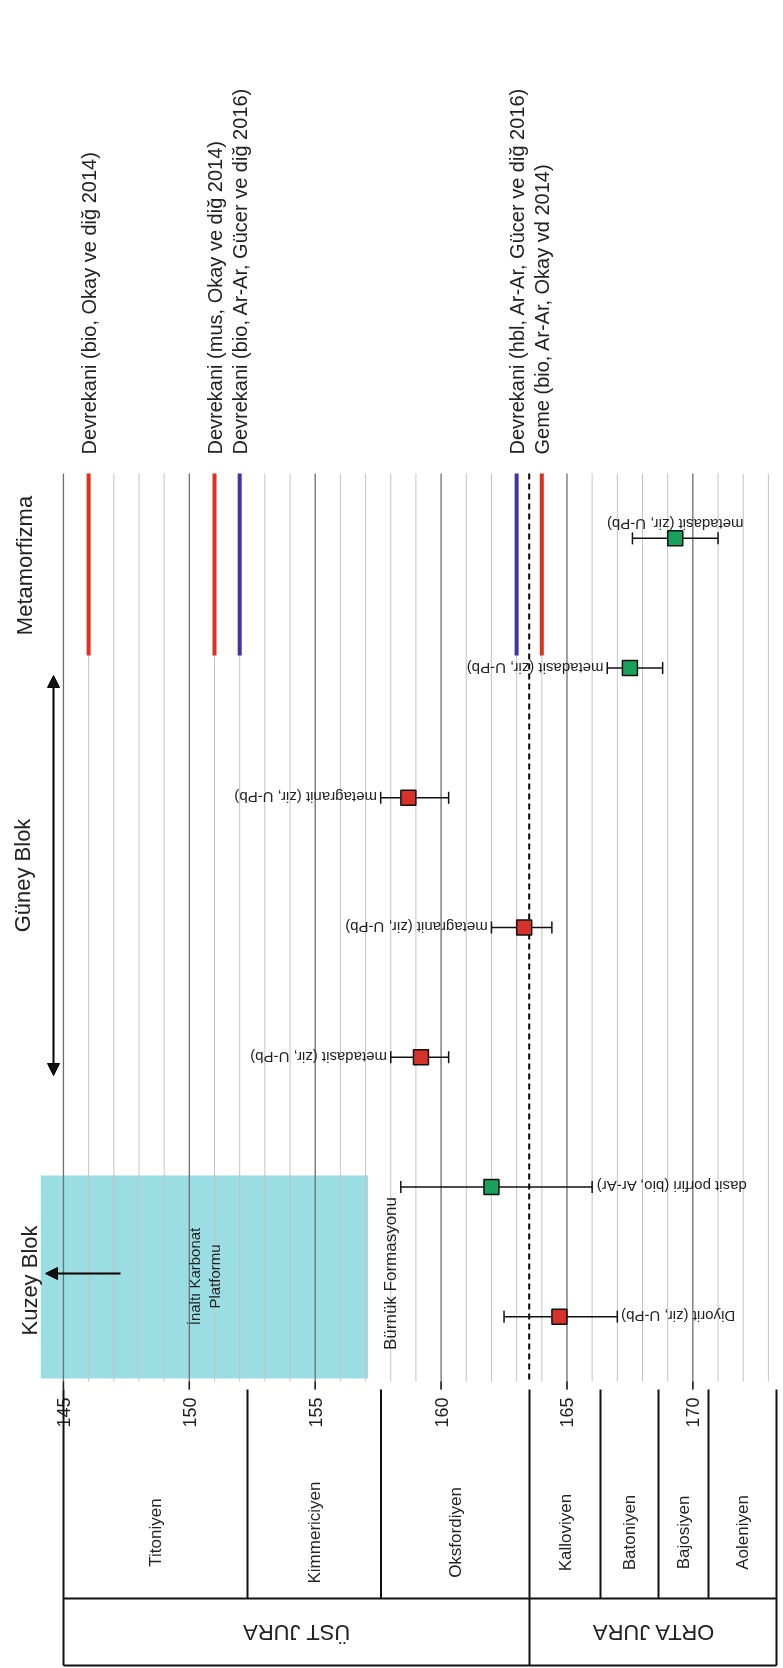 This screenshot has width=783, height=1668. Describe the element at coordinates (155, 1532) in the screenshot. I see `text: Titoniyen` at that location.